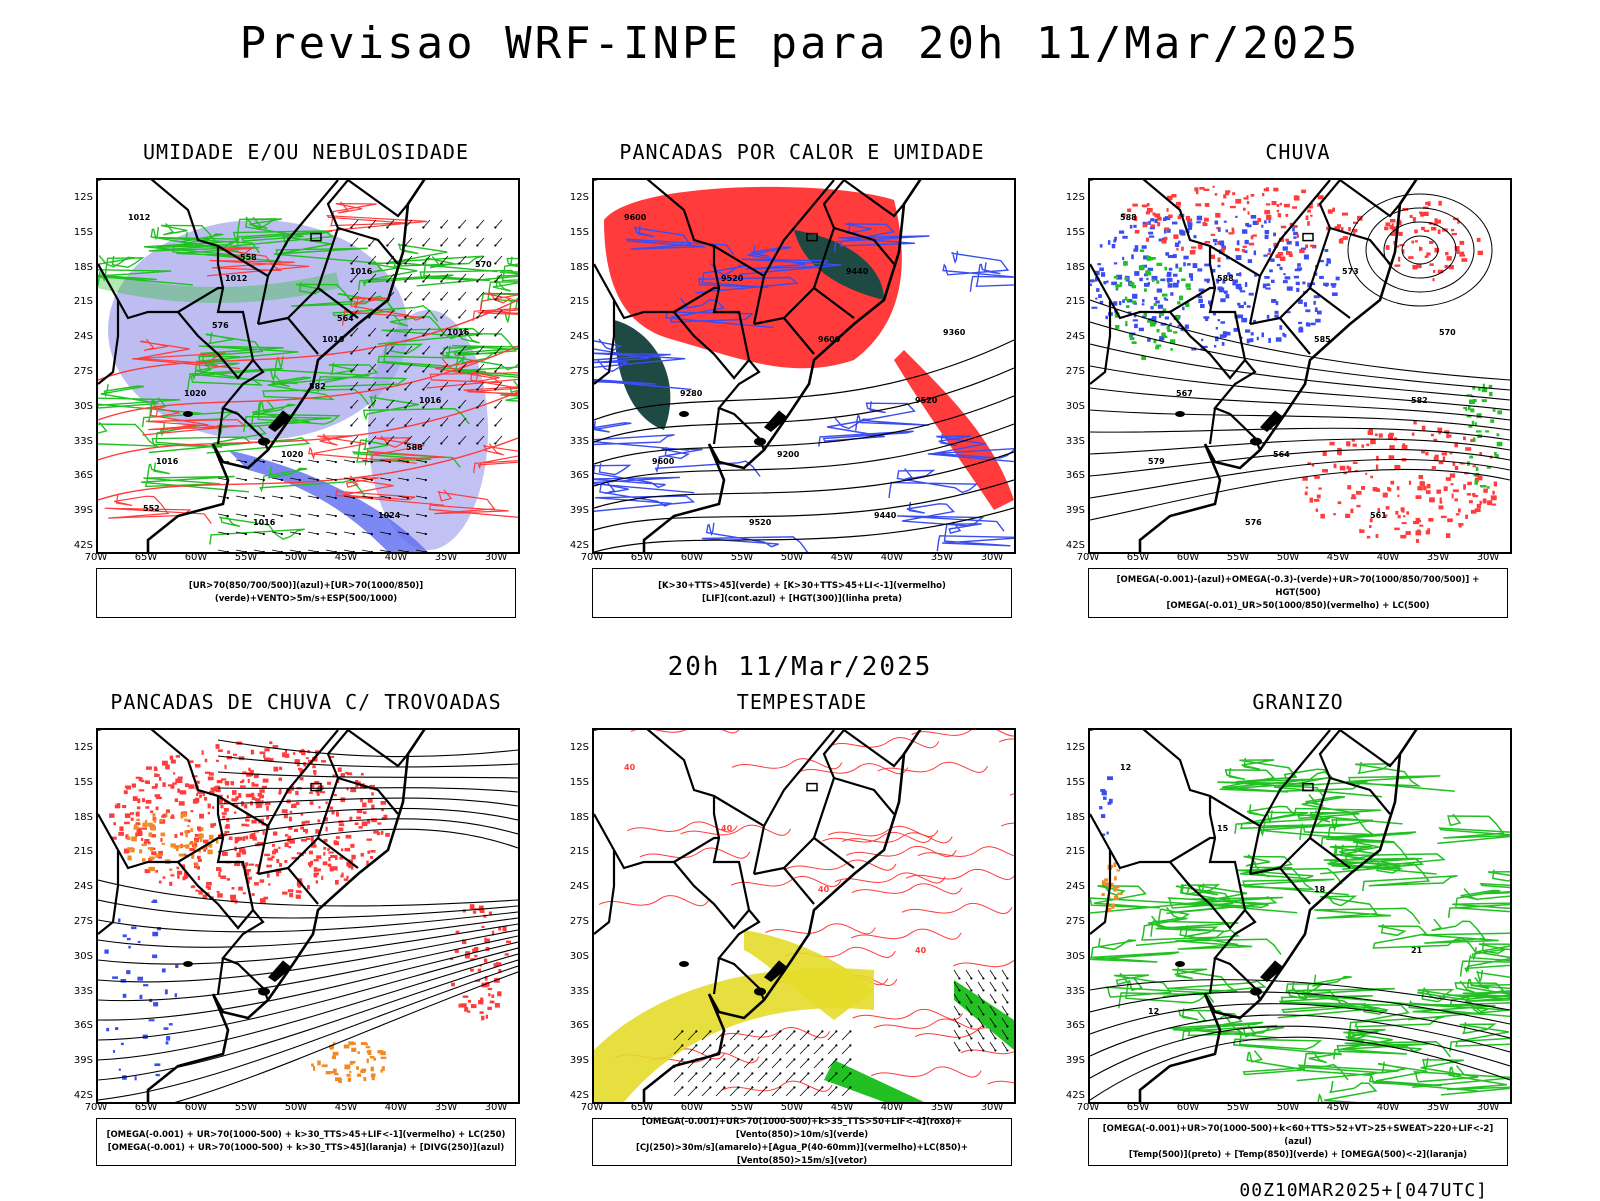 Image resolution: width=1600 pixels, height=1201 pixels. Describe the element at coordinates (579, 441) in the screenshot. I see `latitude-label: 33S` at that location.